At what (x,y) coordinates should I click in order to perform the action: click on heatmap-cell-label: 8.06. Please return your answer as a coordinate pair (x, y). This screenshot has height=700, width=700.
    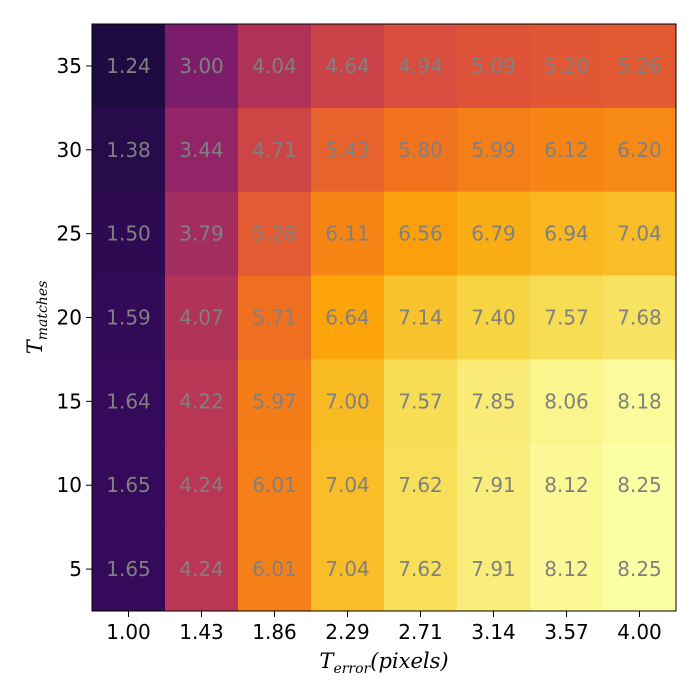
    Looking at the image, I should click on (566, 401).